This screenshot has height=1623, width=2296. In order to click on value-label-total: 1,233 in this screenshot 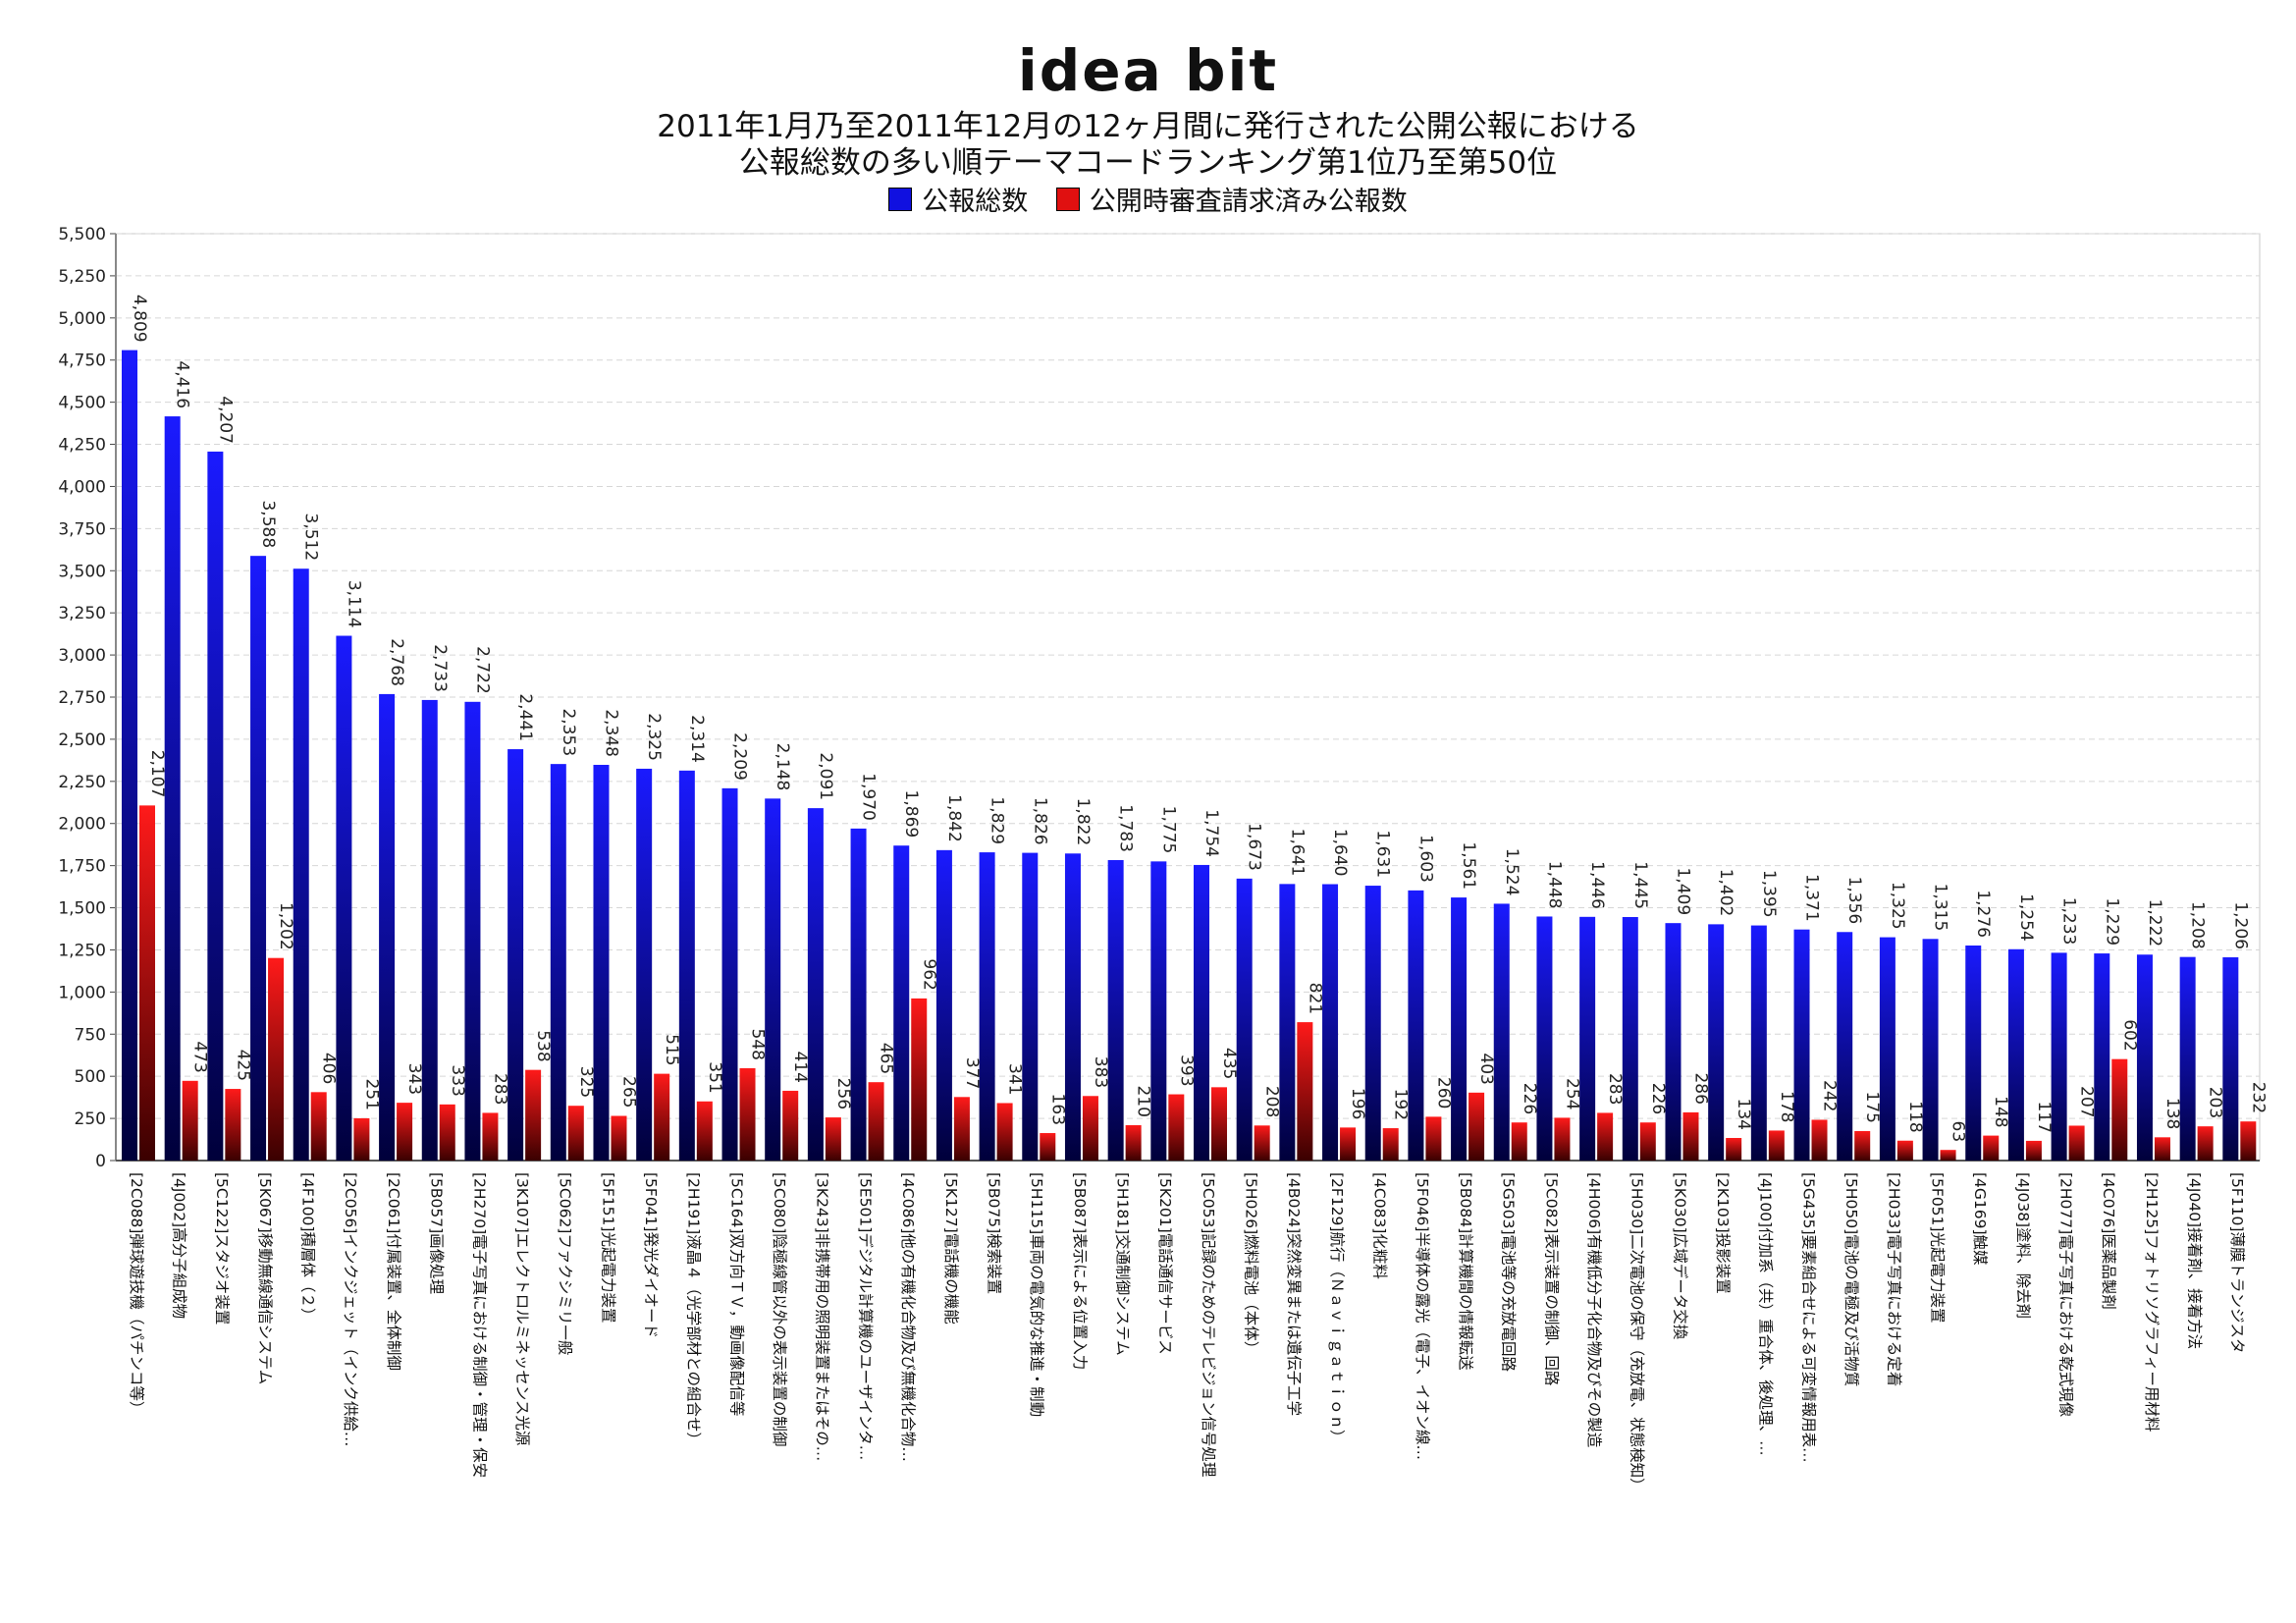, I will do `click(2069, 921)`.